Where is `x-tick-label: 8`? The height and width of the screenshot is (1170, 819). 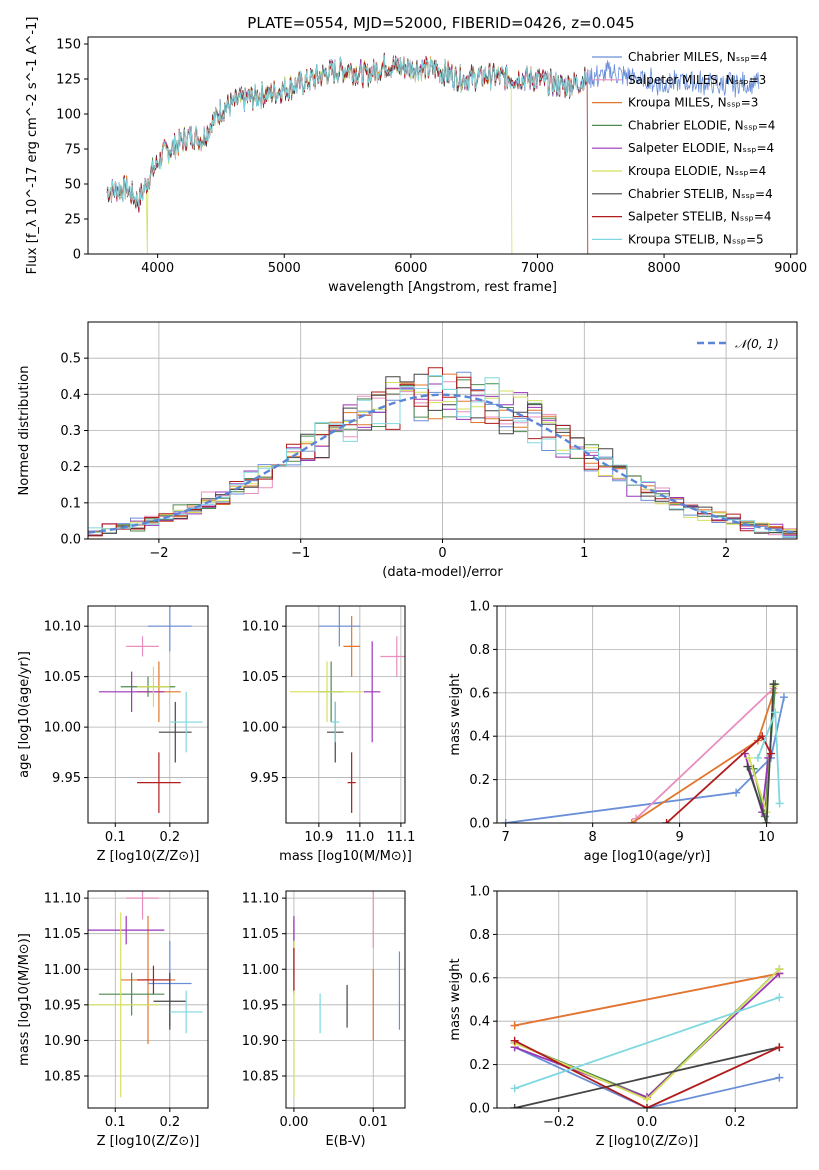 x-tick-label: 8 is located at coordinates (593, 837).